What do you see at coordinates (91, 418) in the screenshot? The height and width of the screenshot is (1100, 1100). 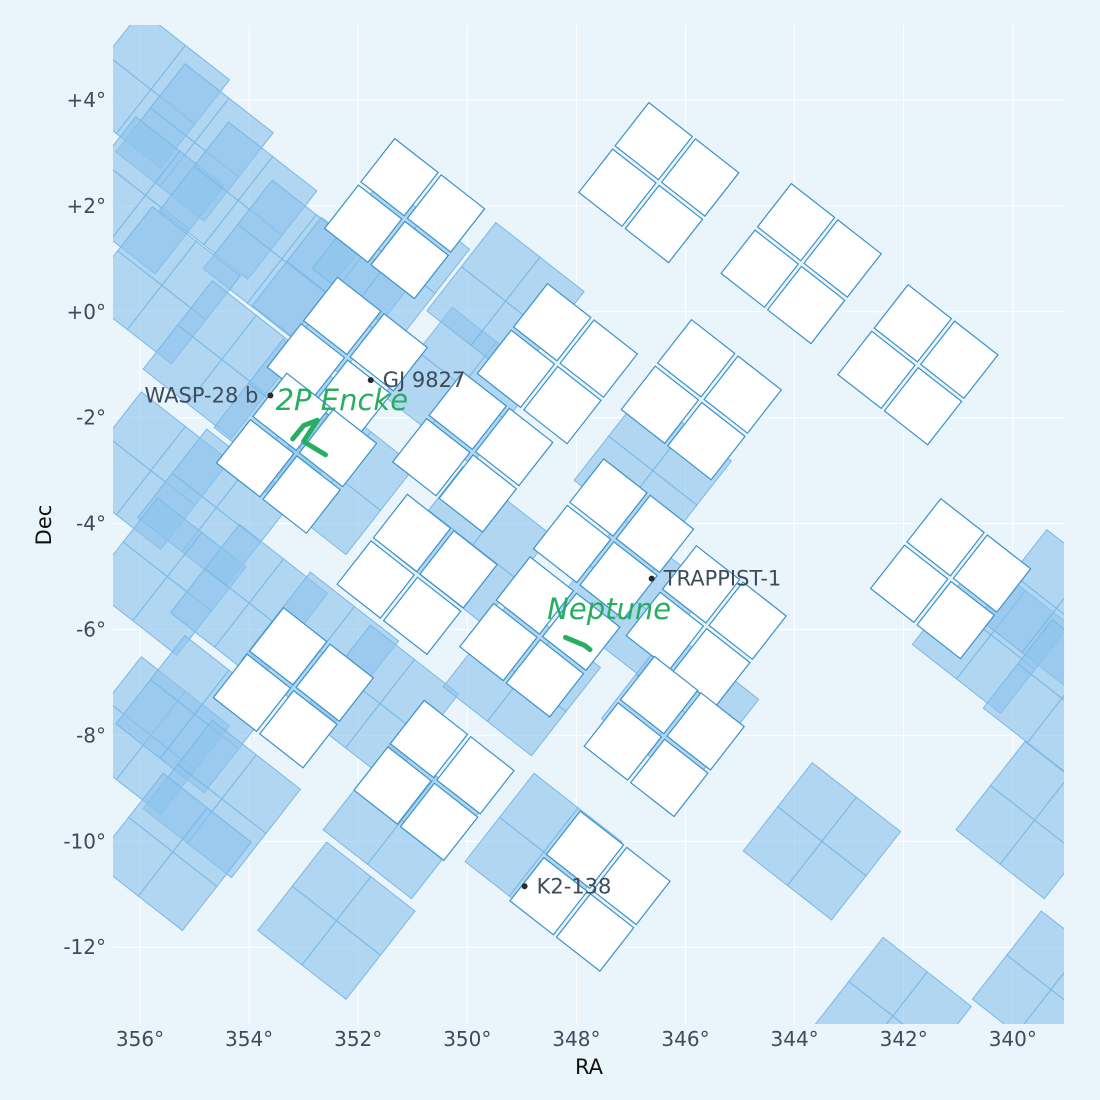 I see `y-tick-label: -2°` at bounding box center [91, 418].